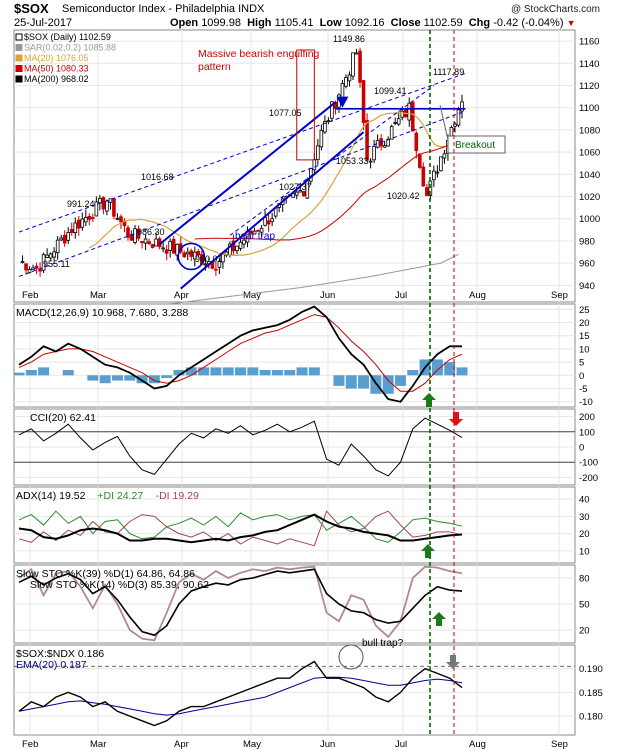  I want to click on price-y-tick-label: 1160, so click(589, 42).